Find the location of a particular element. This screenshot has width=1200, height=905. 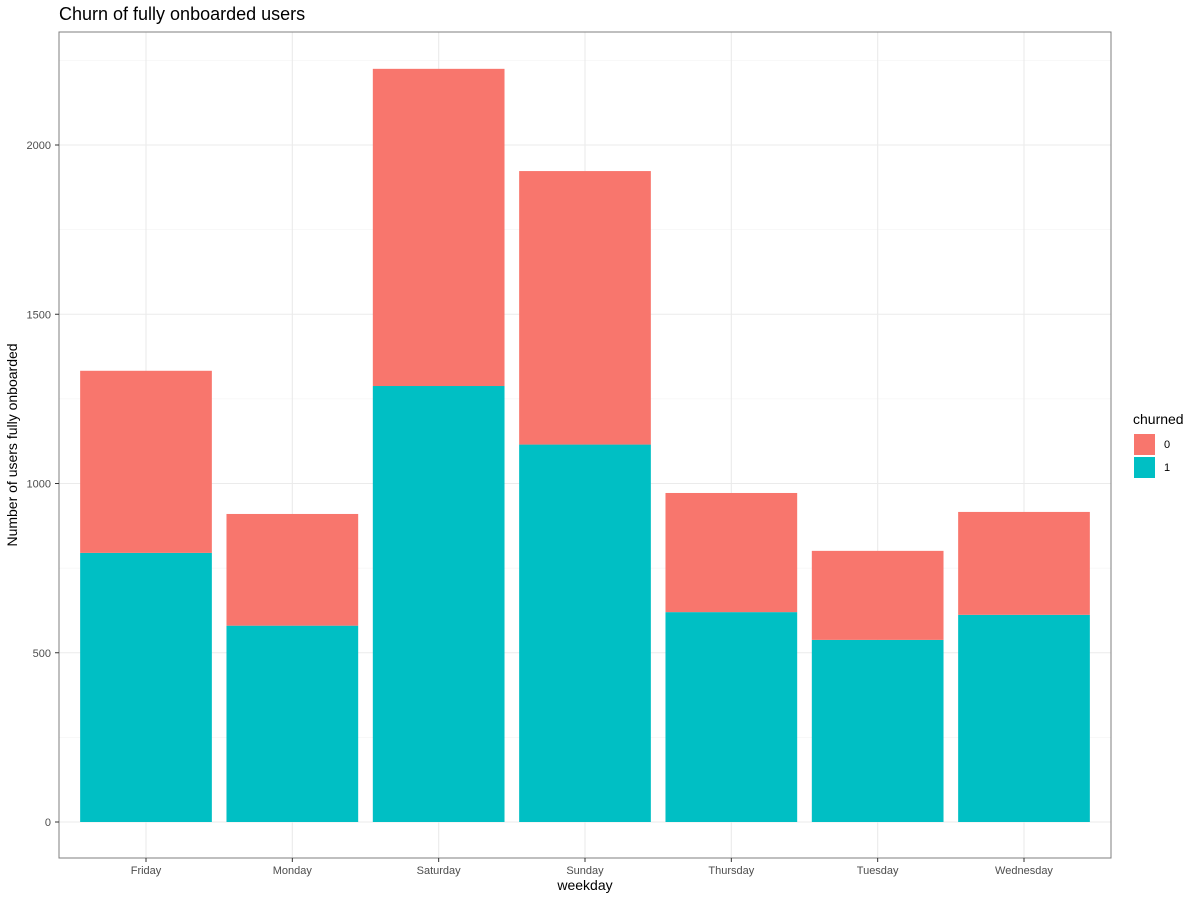

y-axis-title: Number of users fully onboarded is located at coordinates (12, 444).